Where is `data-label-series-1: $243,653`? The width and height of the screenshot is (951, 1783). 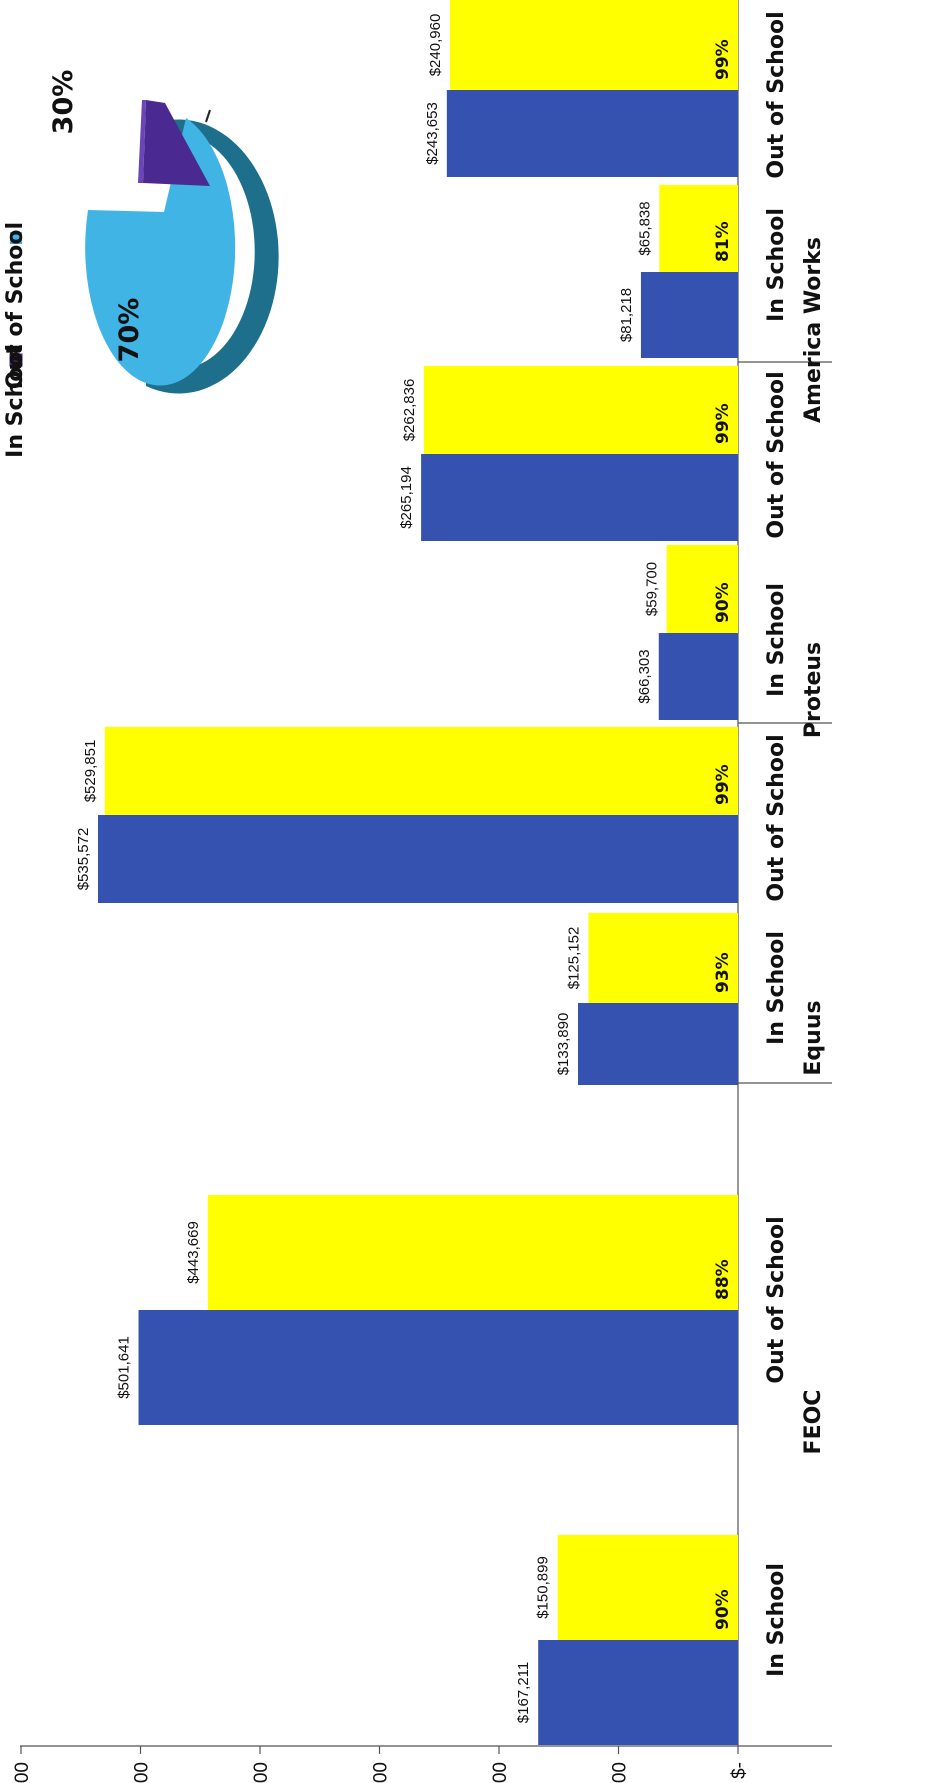
data-label-series-1: $243,653 is located at coordinates (432, 133).